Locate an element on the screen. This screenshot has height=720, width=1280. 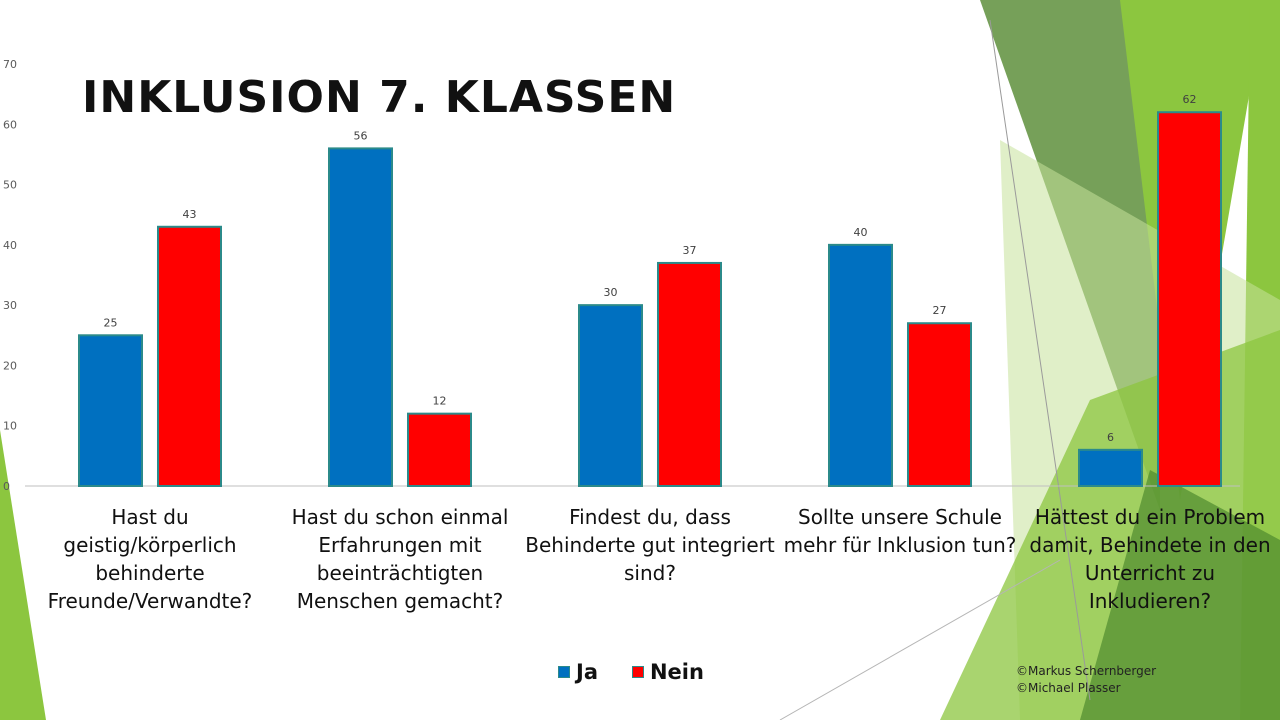
data-label-ja-3: 30 is located at coordinates (611, 292).